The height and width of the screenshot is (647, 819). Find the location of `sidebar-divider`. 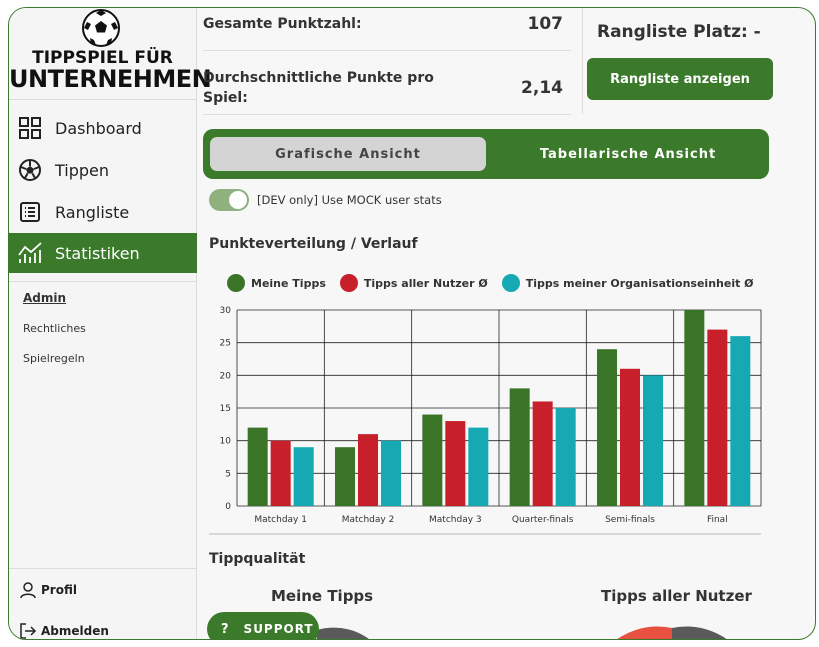

sidebar-divider is located at coordinates (103, 281).